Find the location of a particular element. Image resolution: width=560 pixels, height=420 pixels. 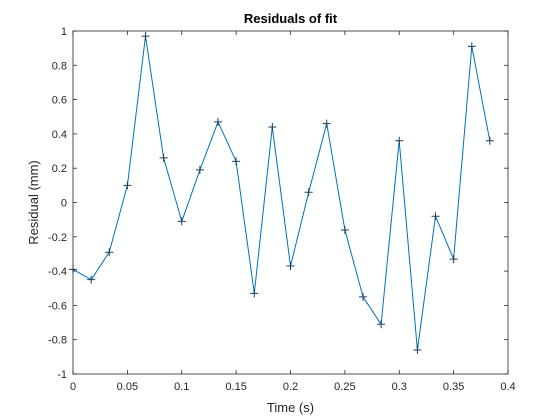

y-tick-label: 0.4 is located at coordinates (59, 135).